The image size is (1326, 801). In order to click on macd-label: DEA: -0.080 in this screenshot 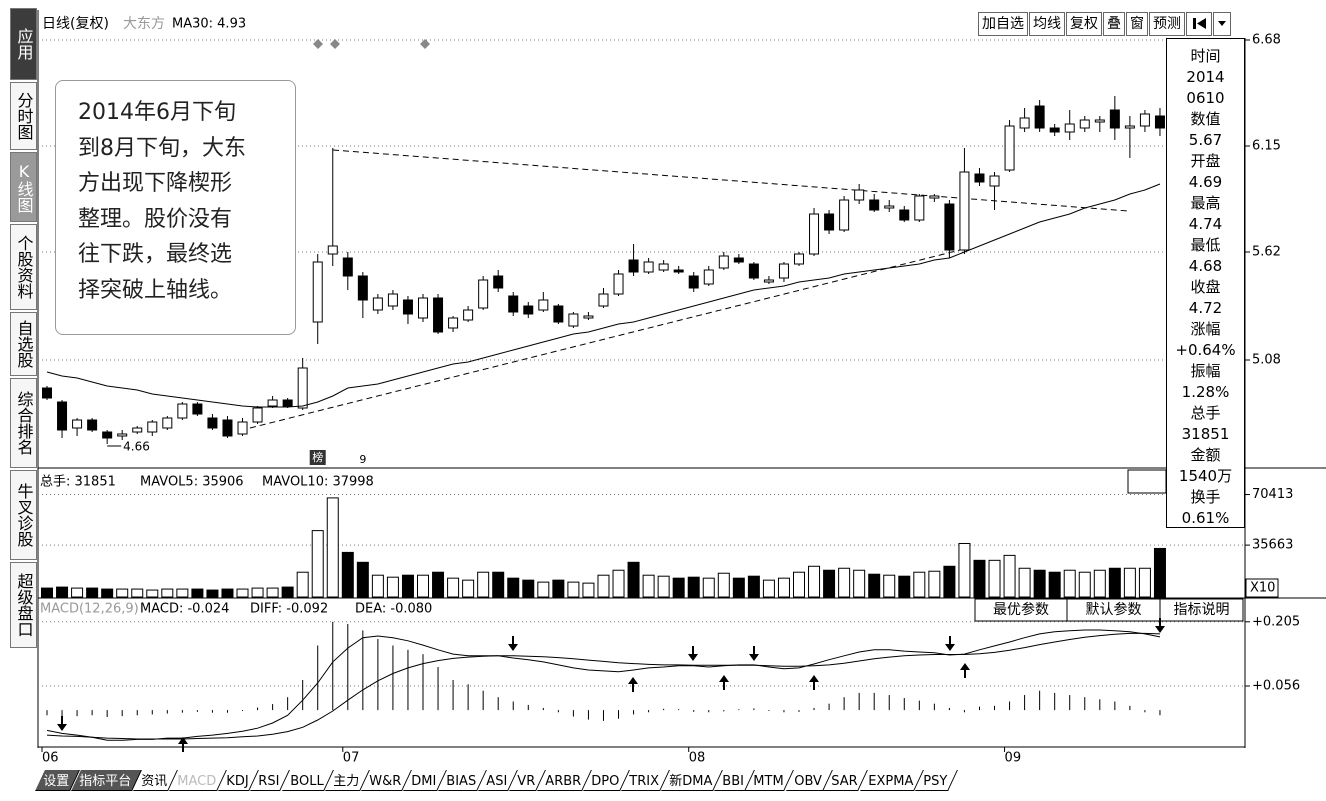, I will do `click(393, 609)`.